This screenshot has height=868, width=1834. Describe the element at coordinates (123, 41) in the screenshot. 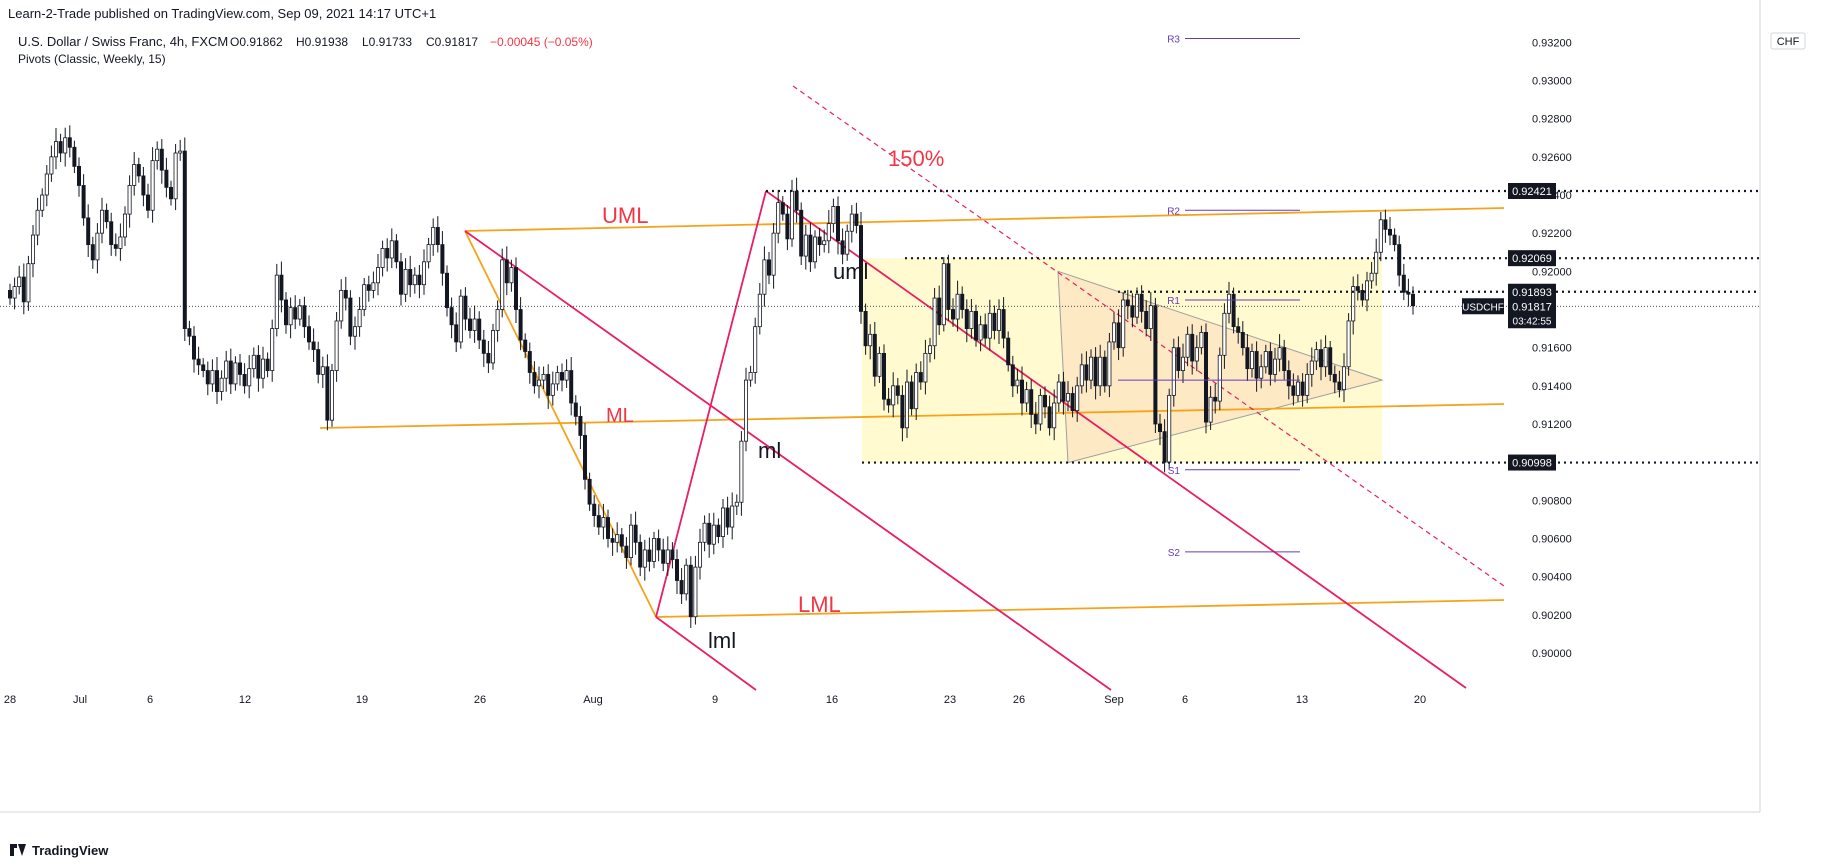

I see `symbol-title: U.S. Dollar / Swiss Franc, 4h, FXCM` at that location.